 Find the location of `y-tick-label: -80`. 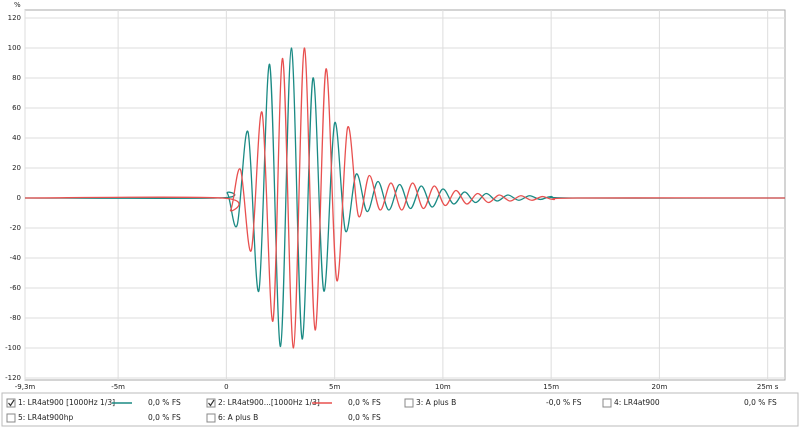

y-tick-label: -80 is located at coordinates (15, 318).